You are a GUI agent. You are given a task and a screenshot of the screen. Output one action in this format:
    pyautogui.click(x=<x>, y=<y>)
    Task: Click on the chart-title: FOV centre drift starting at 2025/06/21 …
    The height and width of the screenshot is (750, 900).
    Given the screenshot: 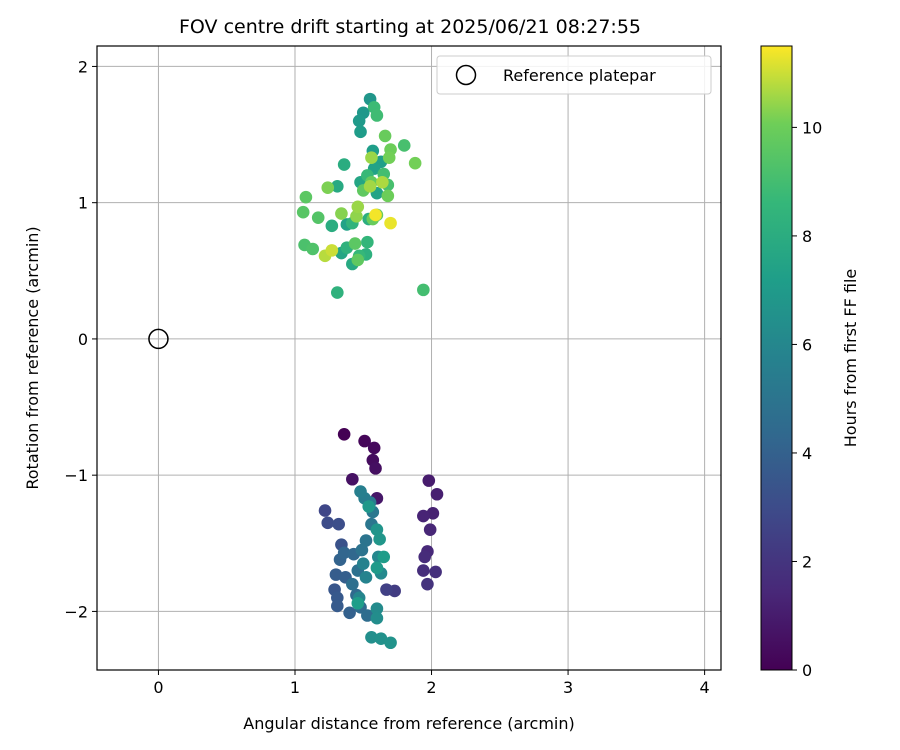 What is the action you would take?
    pyautogui.click(x=410, y=27)
    